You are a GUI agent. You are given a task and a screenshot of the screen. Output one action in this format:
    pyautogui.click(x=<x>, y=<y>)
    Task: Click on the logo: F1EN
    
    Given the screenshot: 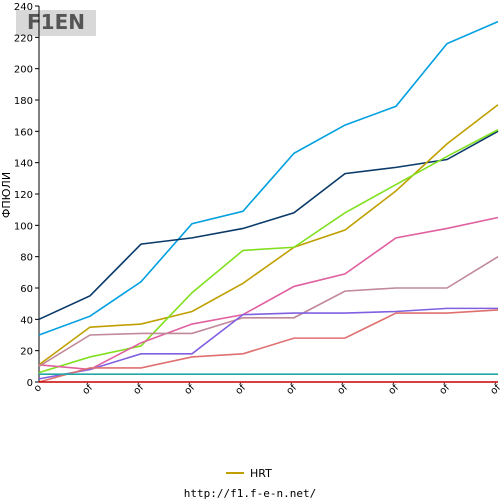 What is the action you would take?
    pyautogui.click(x=56, y=22)
    